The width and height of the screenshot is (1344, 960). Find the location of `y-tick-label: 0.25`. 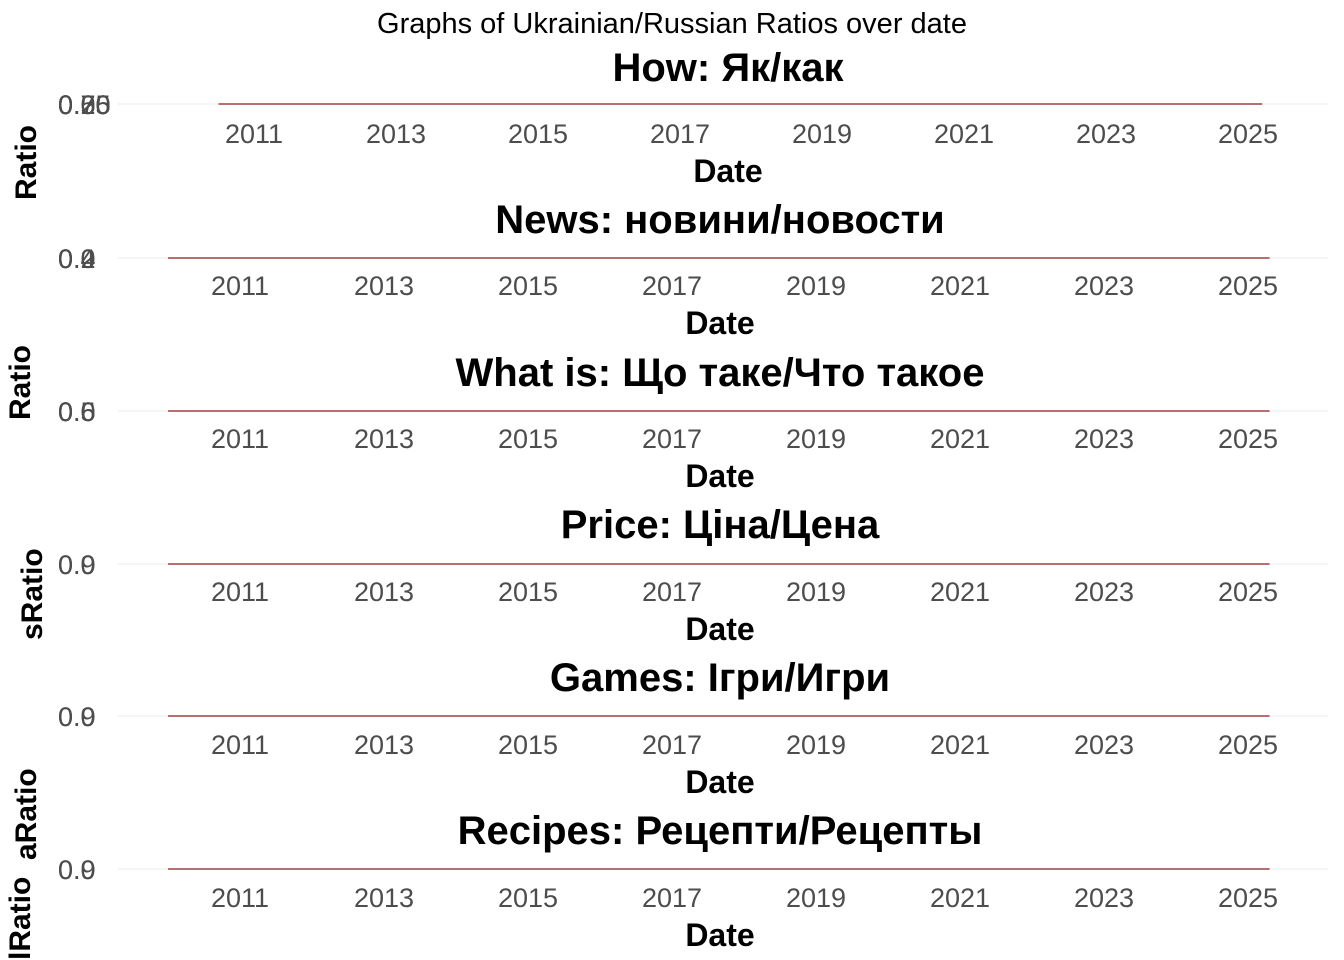

y-tick-label: 0.25 is located at coordinates (84, 105).